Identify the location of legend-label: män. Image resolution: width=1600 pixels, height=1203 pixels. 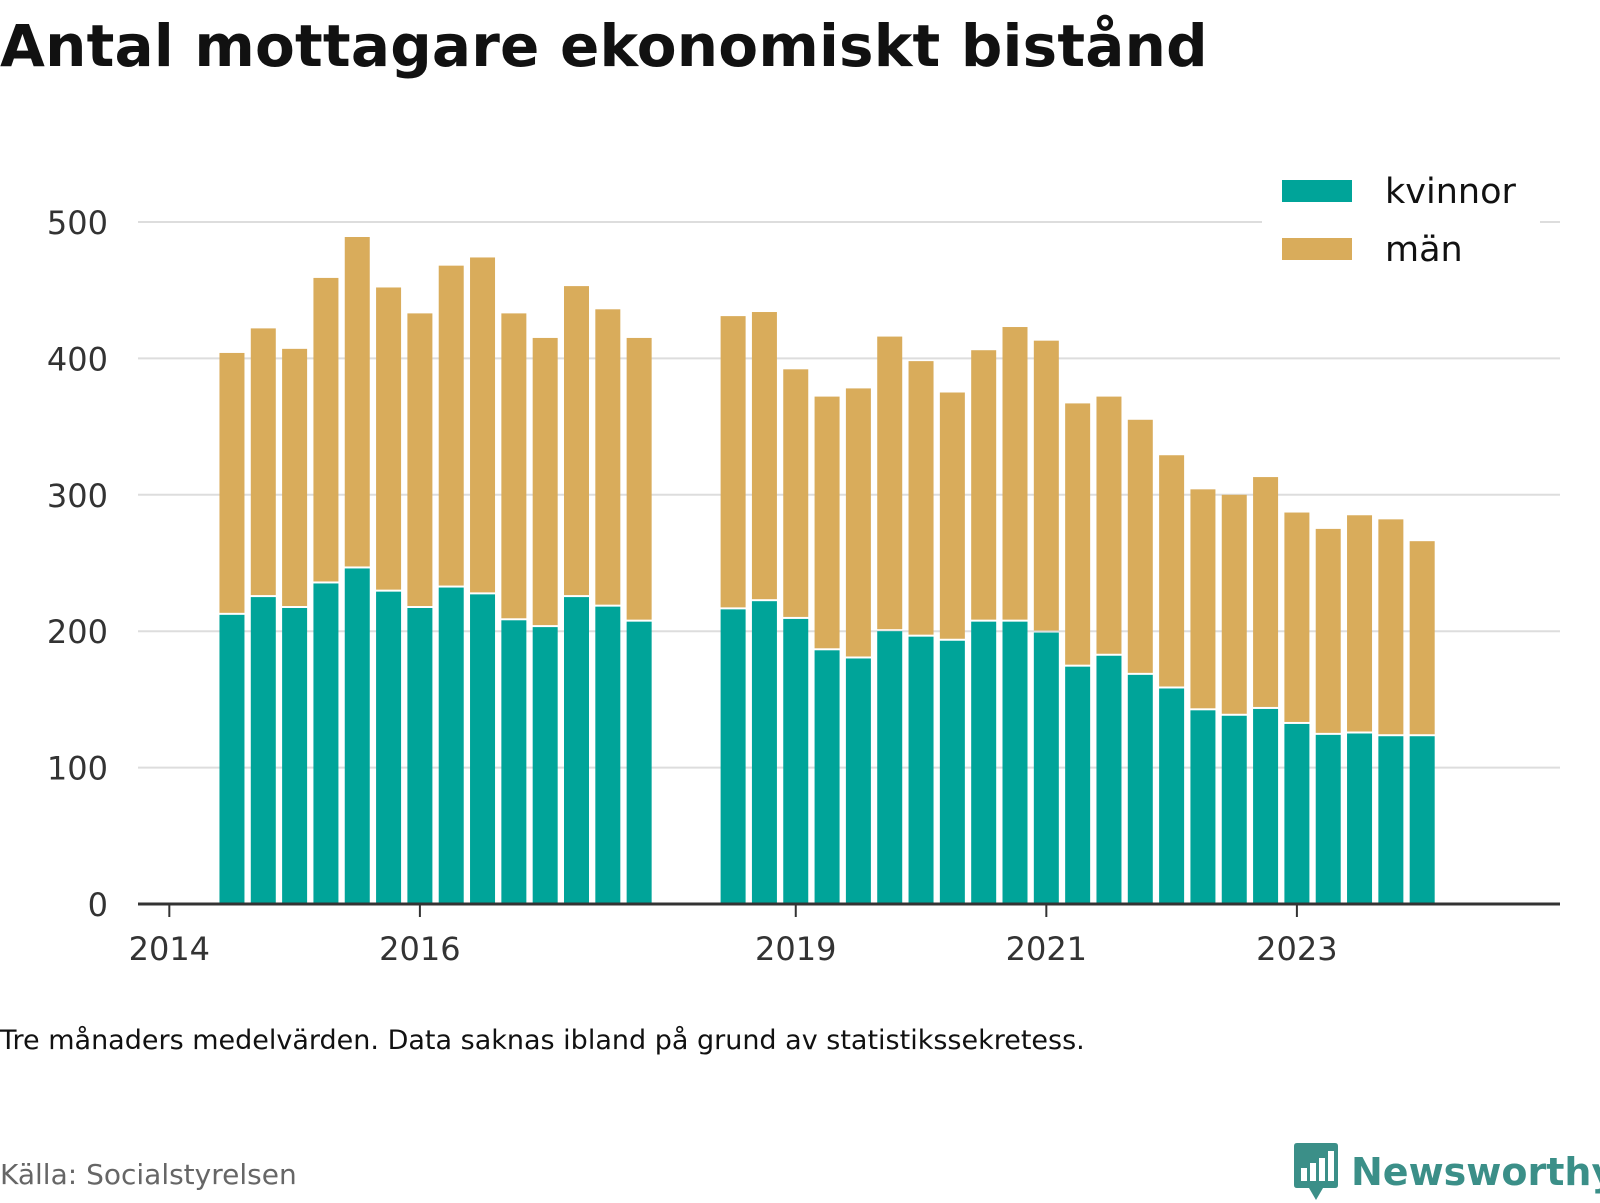
(1424, 250).